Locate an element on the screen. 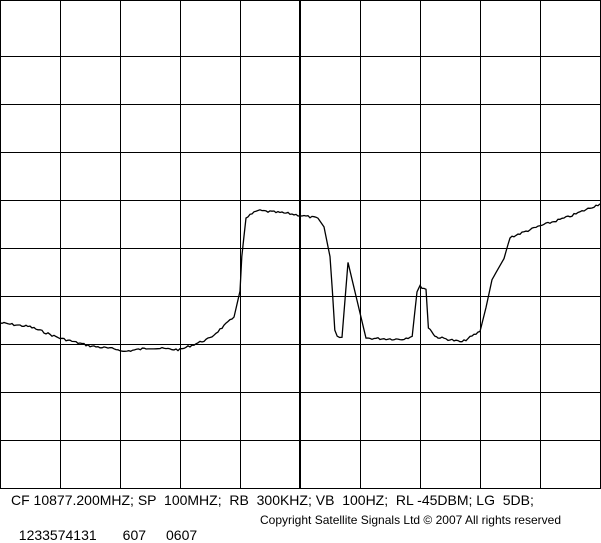 The image size is (601, 543). id-code-a: 607 is located at coordinates (134, 535).